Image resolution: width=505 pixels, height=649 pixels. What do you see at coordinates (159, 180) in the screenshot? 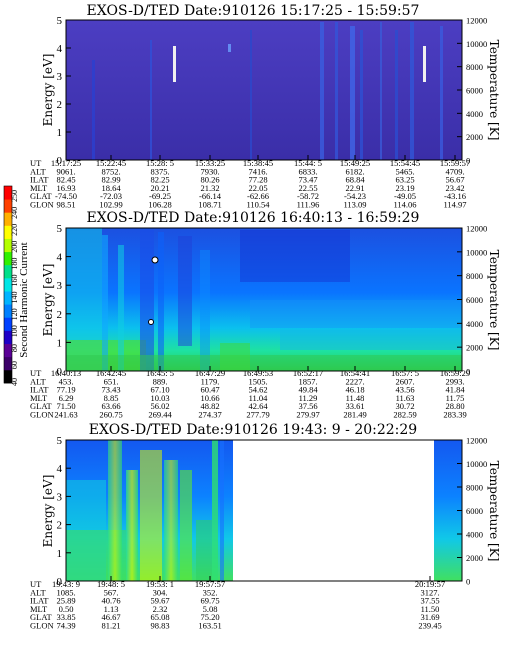
I see `panel-1-table-cell: 82.25` at bounding box center [159, 180].